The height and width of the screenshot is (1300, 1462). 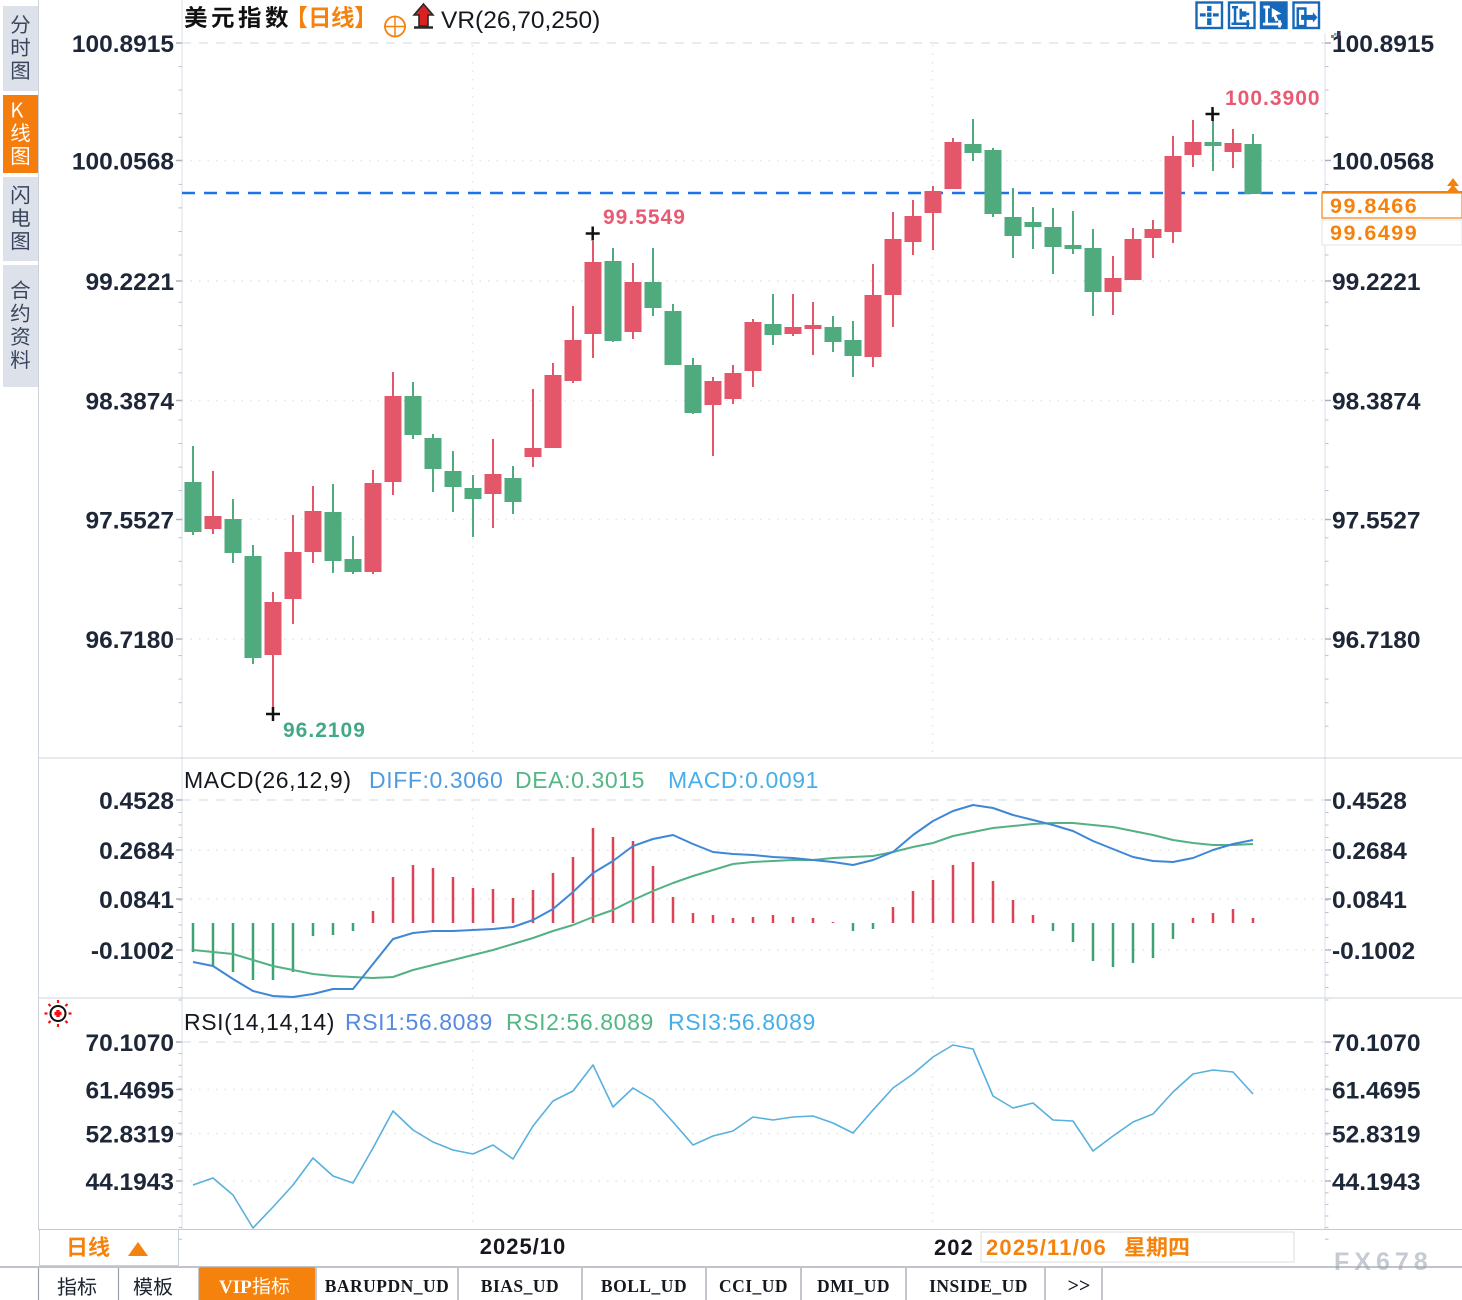 I want to click on svg-text: 99.5549, so click(x=644, y=217).